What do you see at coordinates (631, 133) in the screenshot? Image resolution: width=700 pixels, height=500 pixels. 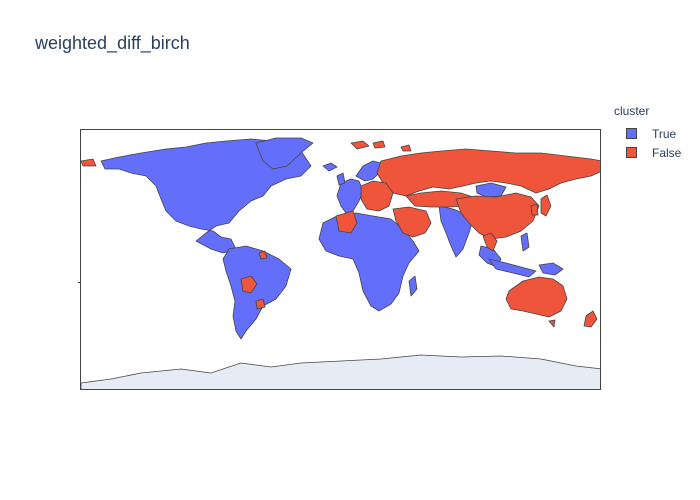 I see `legend-swatch-true` at bounding box center [631, 133].